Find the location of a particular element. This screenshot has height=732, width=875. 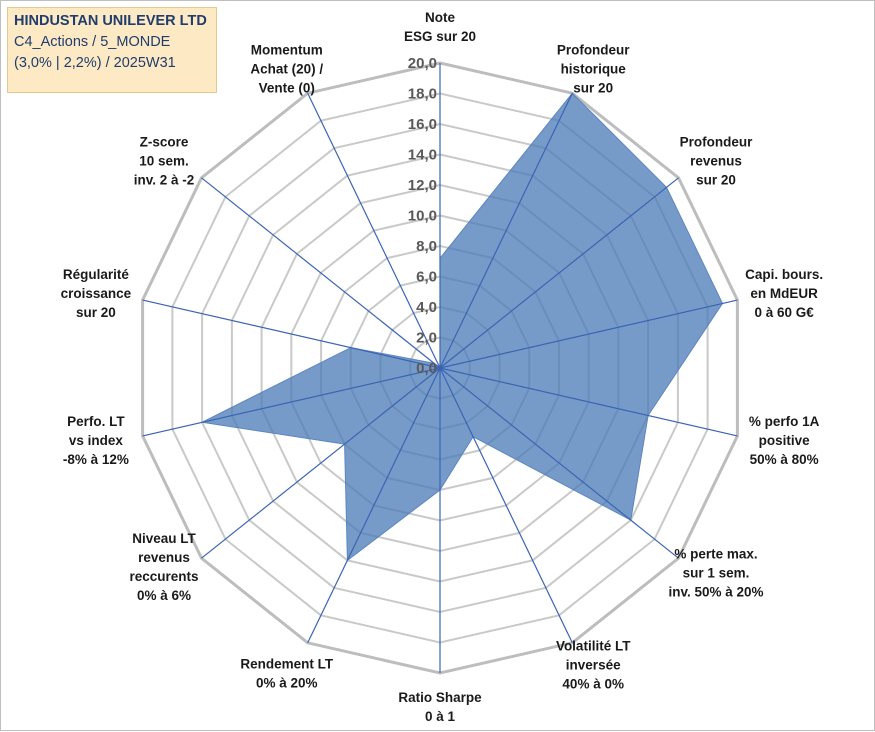

axis-label-line: Volatilité LT is located at coordinates (593, 645).